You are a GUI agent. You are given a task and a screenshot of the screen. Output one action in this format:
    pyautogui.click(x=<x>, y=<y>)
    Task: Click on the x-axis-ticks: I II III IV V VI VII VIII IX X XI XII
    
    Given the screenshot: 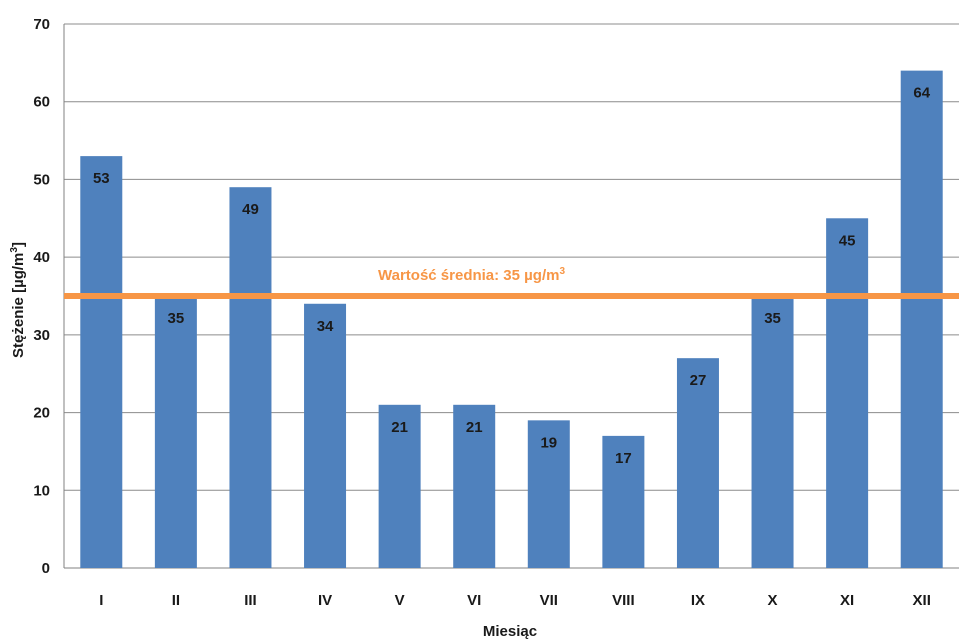 What is the action you would take?
    pyautogui.click(x=515, y=600)
    